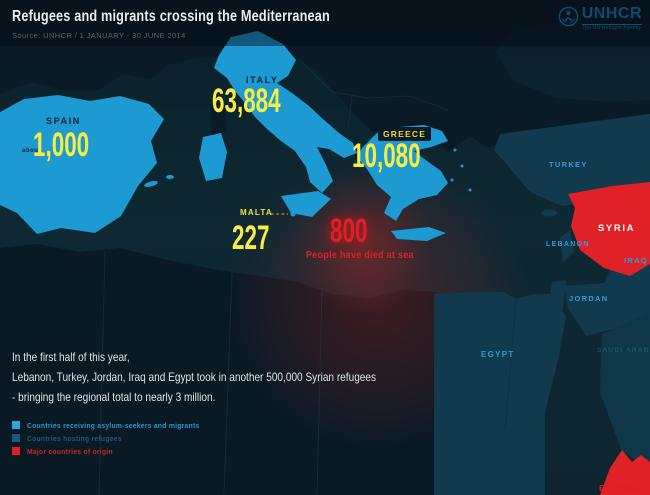 Image resolution: width=650 pixels, height=495 pixels. Describe the element at coordinates (16, 438) in the screenshot. I see `legend-swatch-hosting` at that location.